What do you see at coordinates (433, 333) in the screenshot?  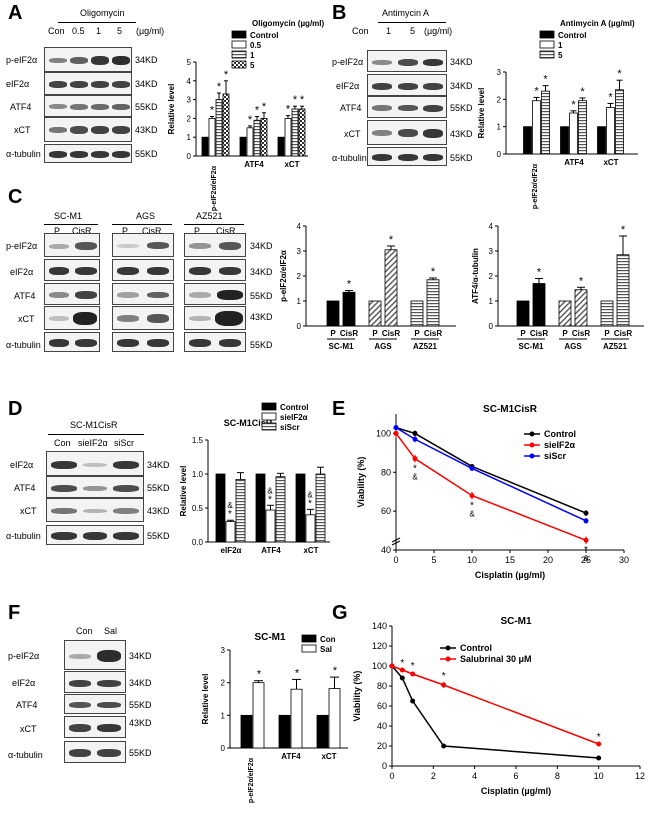 I see `x-lane-label: CisR` at bounding box center [433, 333].